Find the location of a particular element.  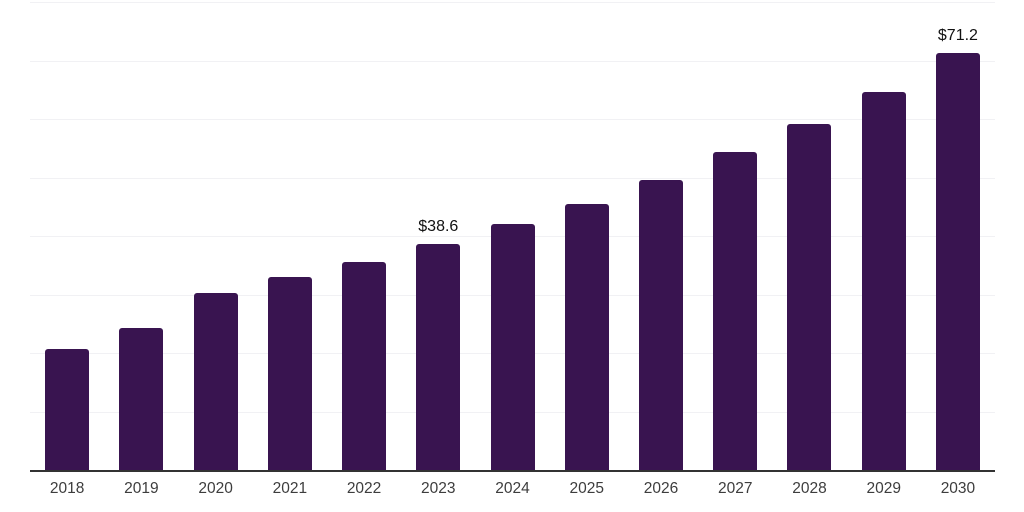

bar-slot-2022 is located at coordinates (364, 236).